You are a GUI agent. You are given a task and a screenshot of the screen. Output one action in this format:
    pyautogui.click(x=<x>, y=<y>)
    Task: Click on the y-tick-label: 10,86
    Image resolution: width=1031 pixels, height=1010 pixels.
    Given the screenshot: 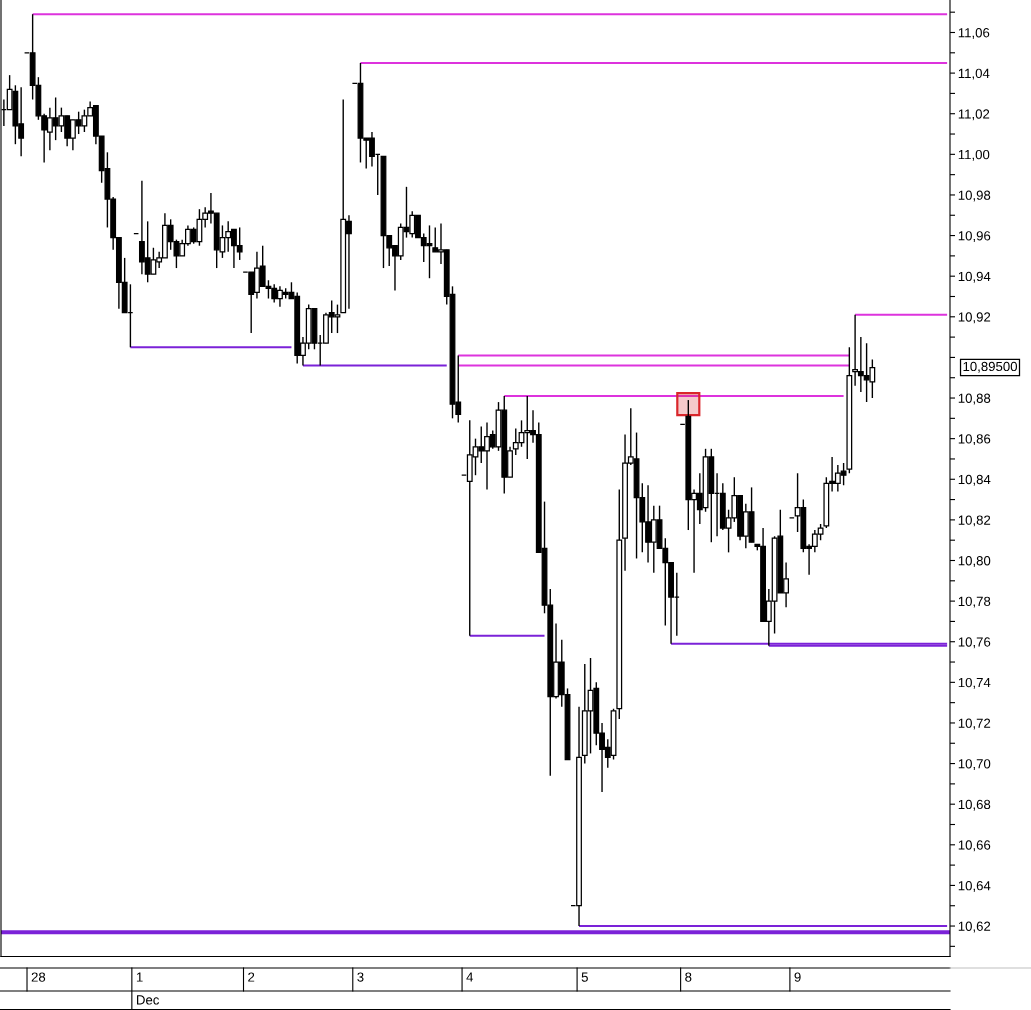 What is the action you would take?
    pyautogui.click(x=974, y=440)
    